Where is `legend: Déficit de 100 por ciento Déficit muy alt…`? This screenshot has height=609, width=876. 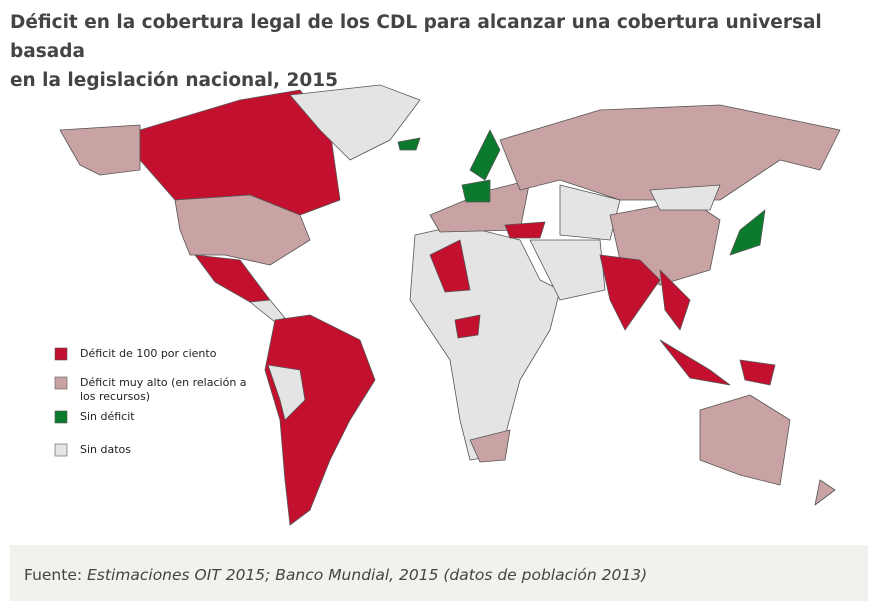
legend: Déficit de 100 por ciento Déficit muy alt… is located at coordinates (150, 402).